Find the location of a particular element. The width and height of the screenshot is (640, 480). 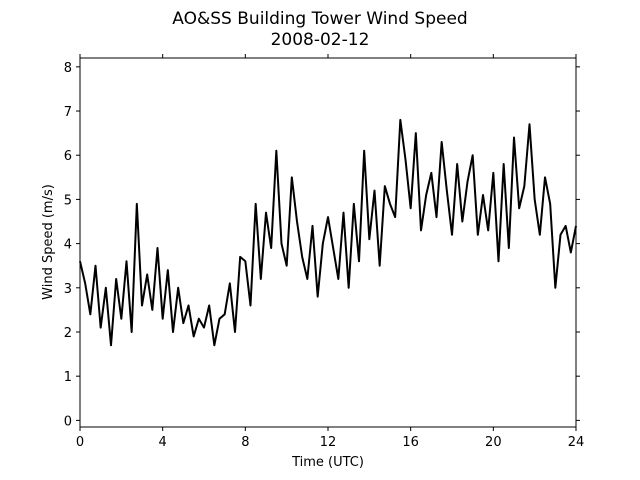

y-tick-label: 4 is located at coordinates (68, 245).